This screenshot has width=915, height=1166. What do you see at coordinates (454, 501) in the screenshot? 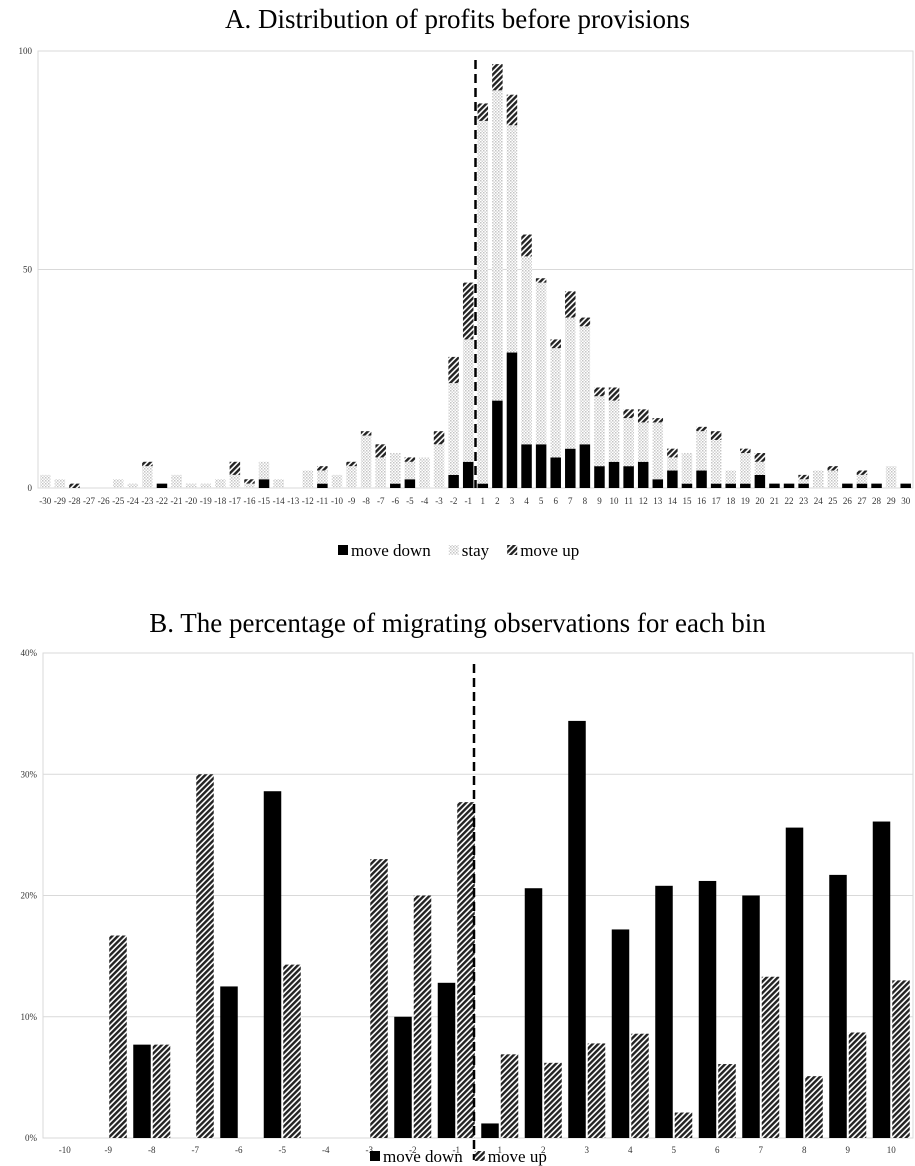
I see `x-tick-label: -2` at bounding box center [454, 501].